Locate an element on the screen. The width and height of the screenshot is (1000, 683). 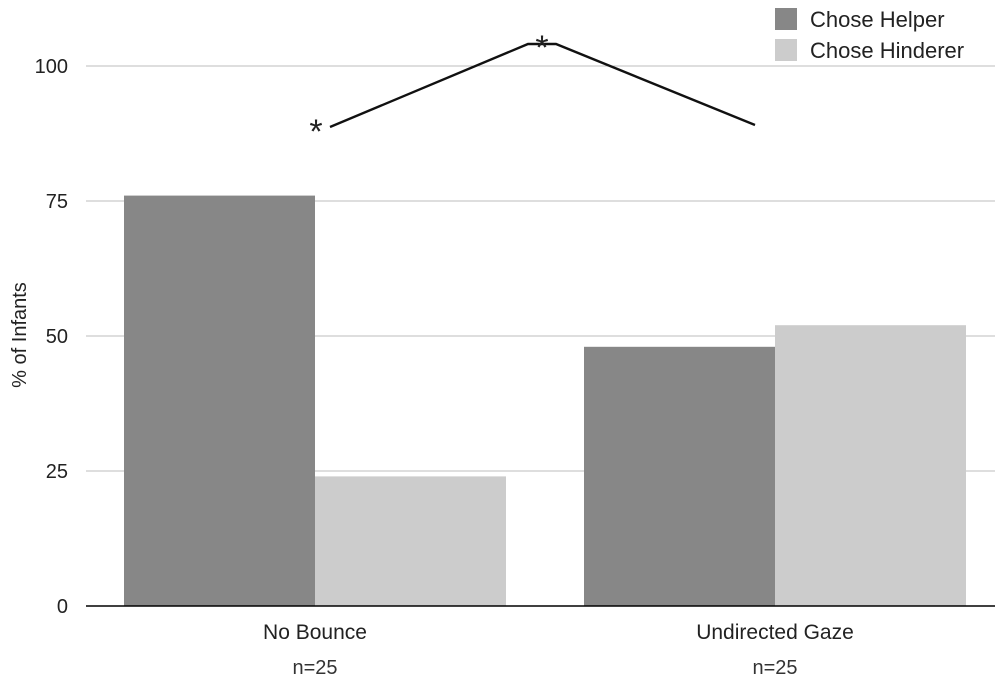
y-tick-label-75: 75 is located at coordinates (57, 202).